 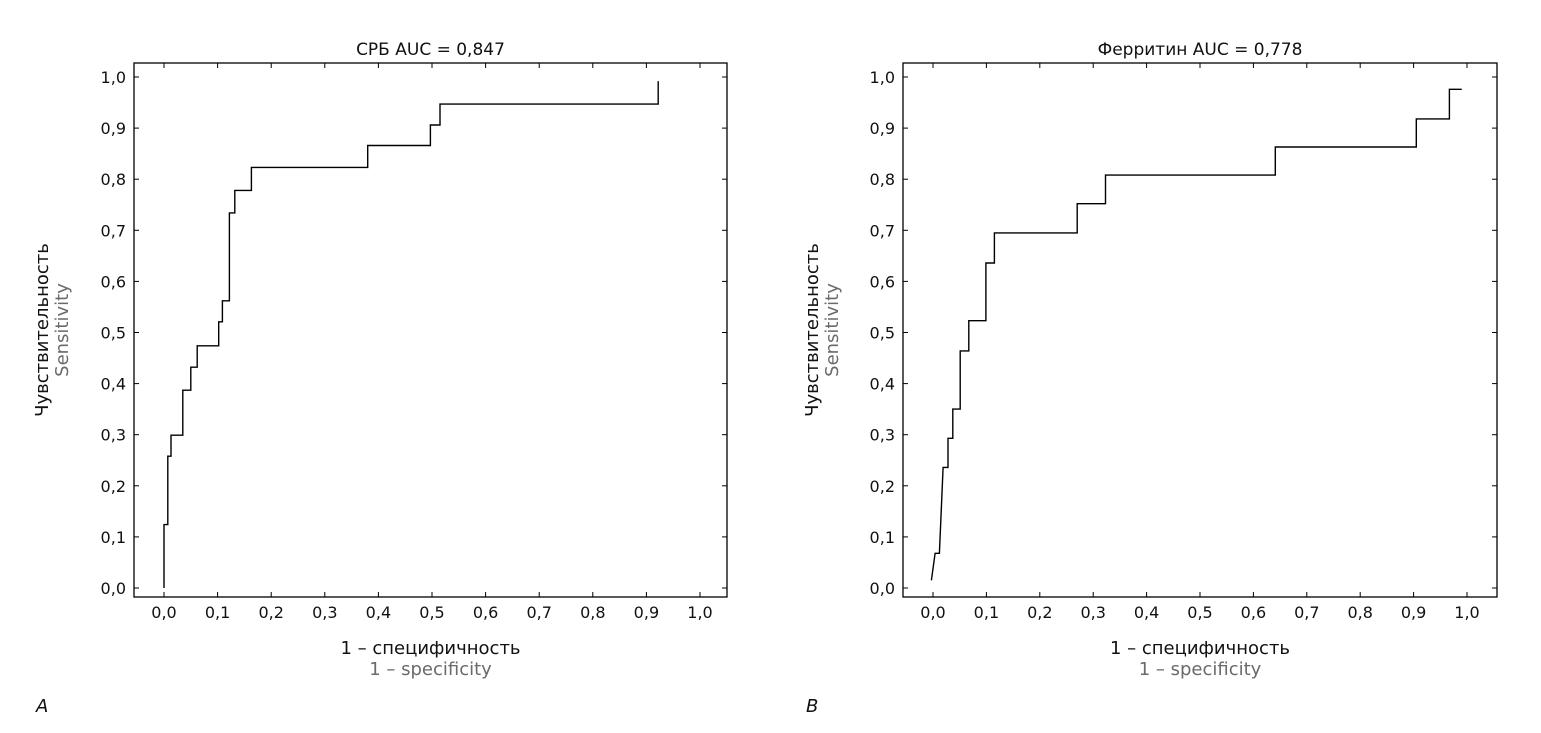 I want to click on chart-title: Ферритин AUC = 0,778, so click(x=1200, y=50).